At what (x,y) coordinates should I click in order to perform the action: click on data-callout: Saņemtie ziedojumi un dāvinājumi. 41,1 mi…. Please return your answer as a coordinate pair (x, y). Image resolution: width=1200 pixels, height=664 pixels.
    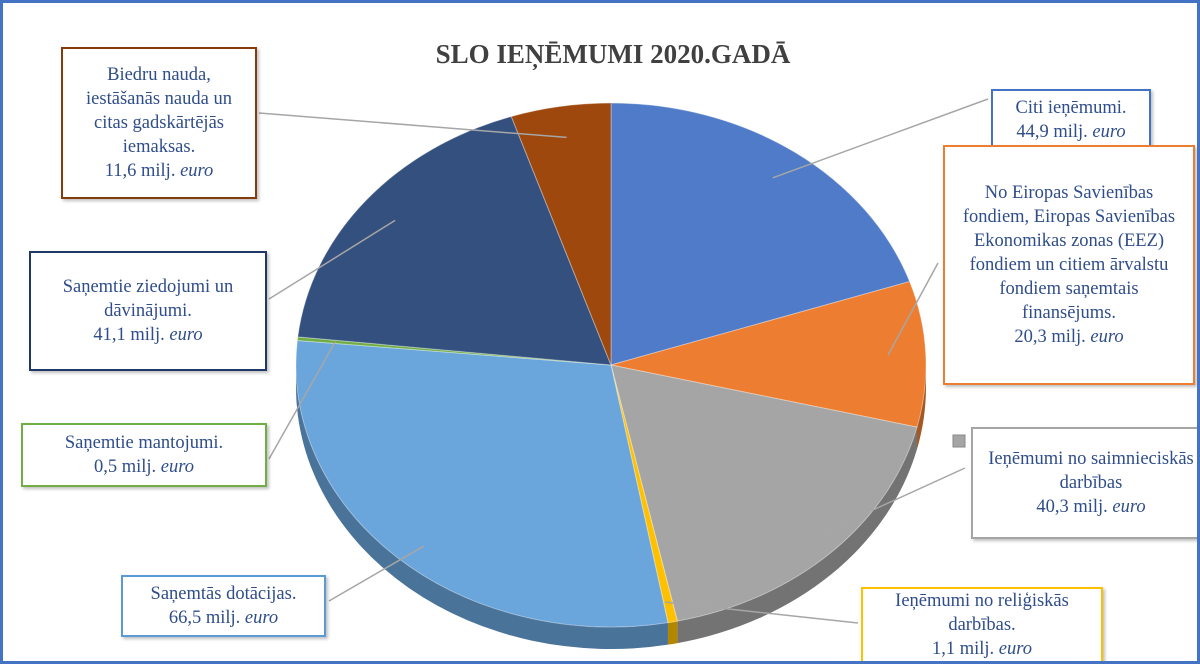
    Looking at the image, I should click on (148, 311).